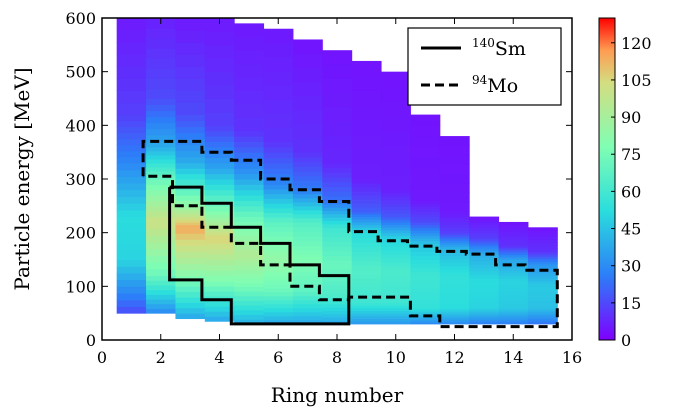  I want to click on x-axis-label: Ring number, so click(337, 395).